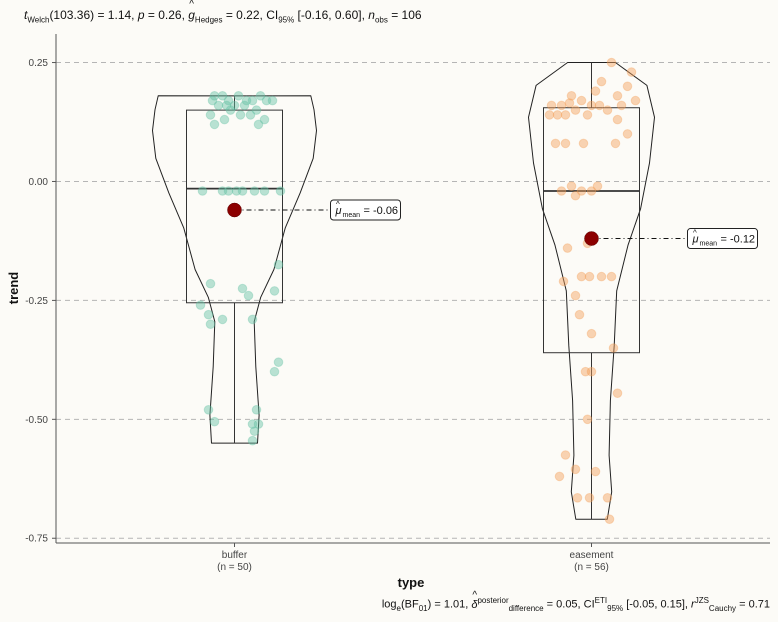 This screenshot has height=622, width=778. I want to click on y-tick-label: -0.25, so click(36, 301).